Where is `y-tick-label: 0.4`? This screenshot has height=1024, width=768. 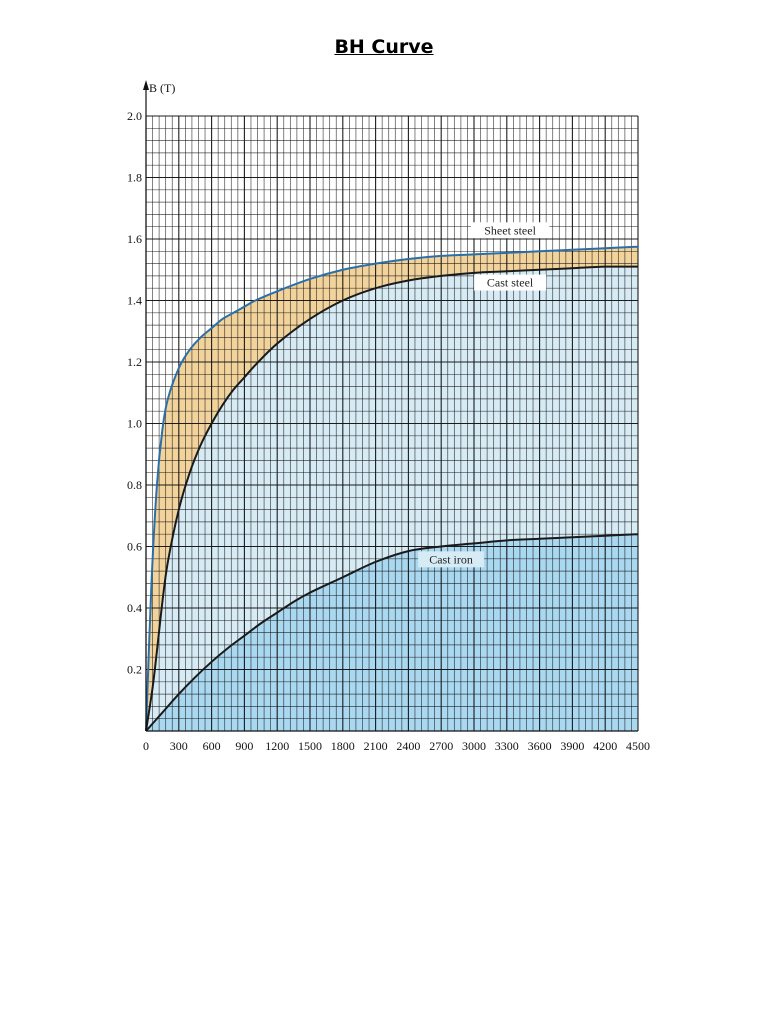 y-tick-label: 0.4 is located at coordinates (134, 608).